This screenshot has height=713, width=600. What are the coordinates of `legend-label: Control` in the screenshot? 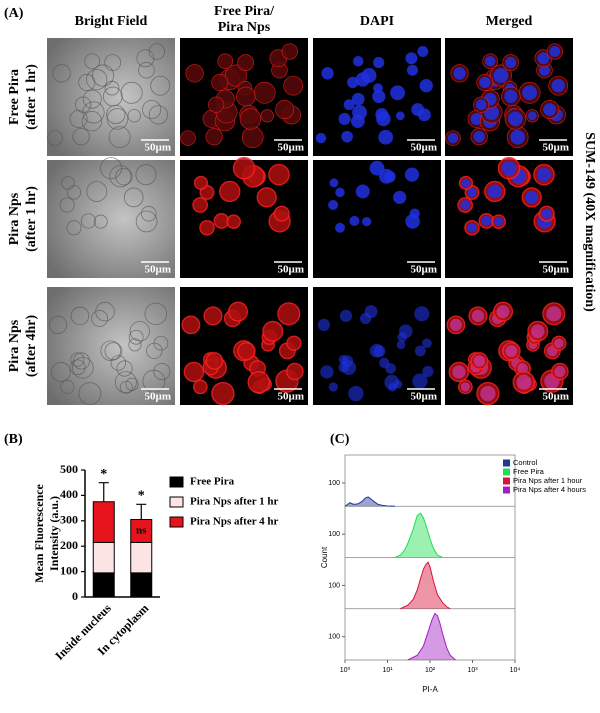 It's located at (525, 462).